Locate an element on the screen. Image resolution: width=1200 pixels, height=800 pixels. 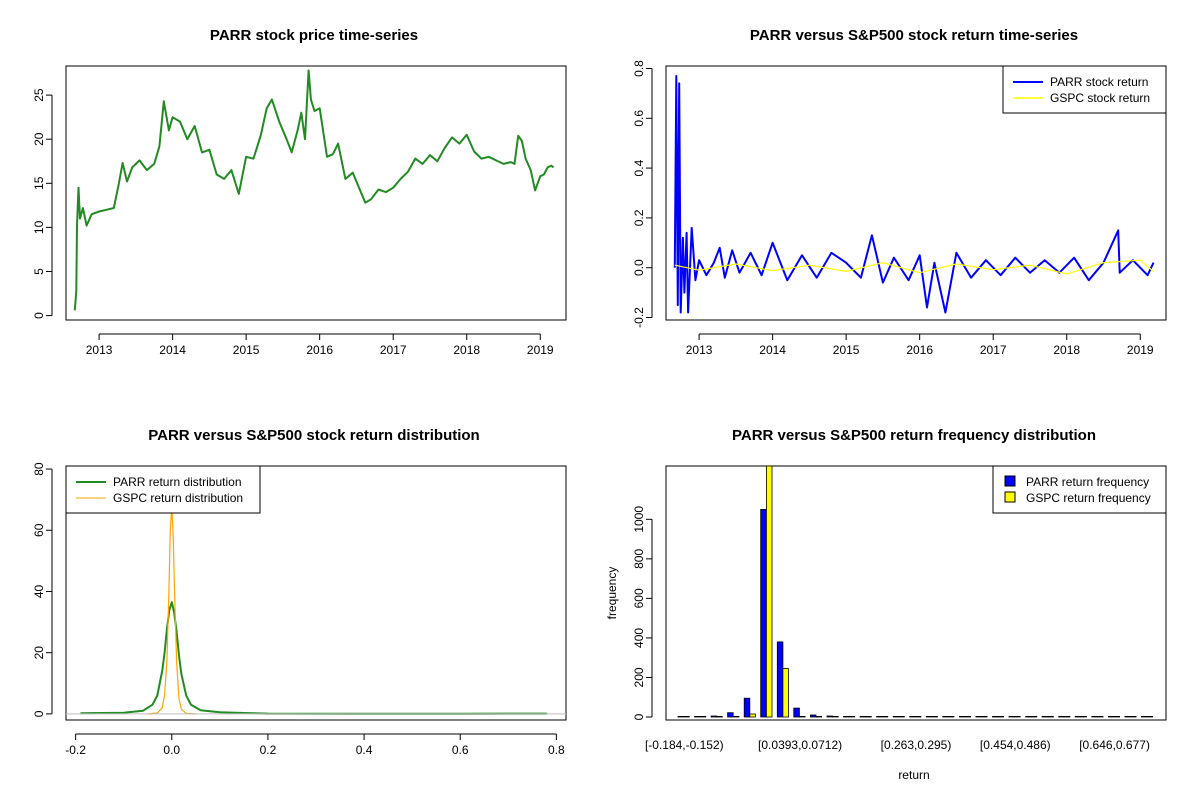
x-tick-label: 0.2 is located at coordinates (268, 750).